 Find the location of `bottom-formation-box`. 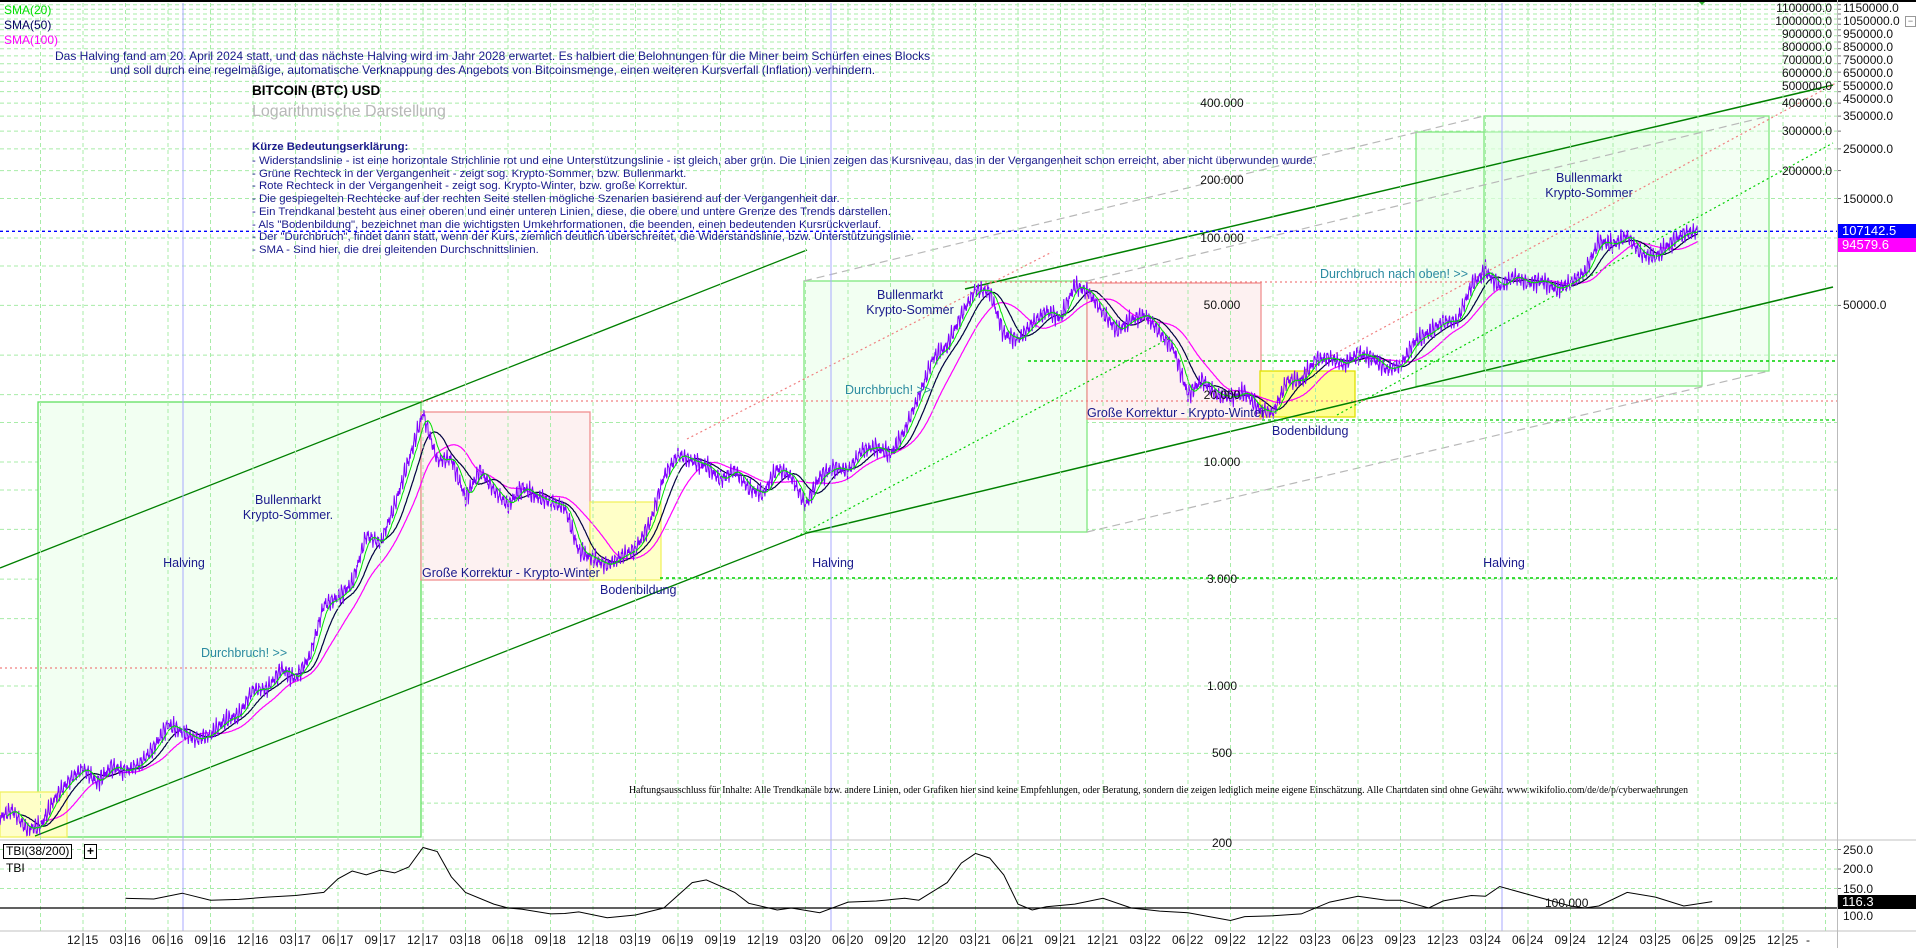

bottom-formation-box is located at coordinates (625, 541).